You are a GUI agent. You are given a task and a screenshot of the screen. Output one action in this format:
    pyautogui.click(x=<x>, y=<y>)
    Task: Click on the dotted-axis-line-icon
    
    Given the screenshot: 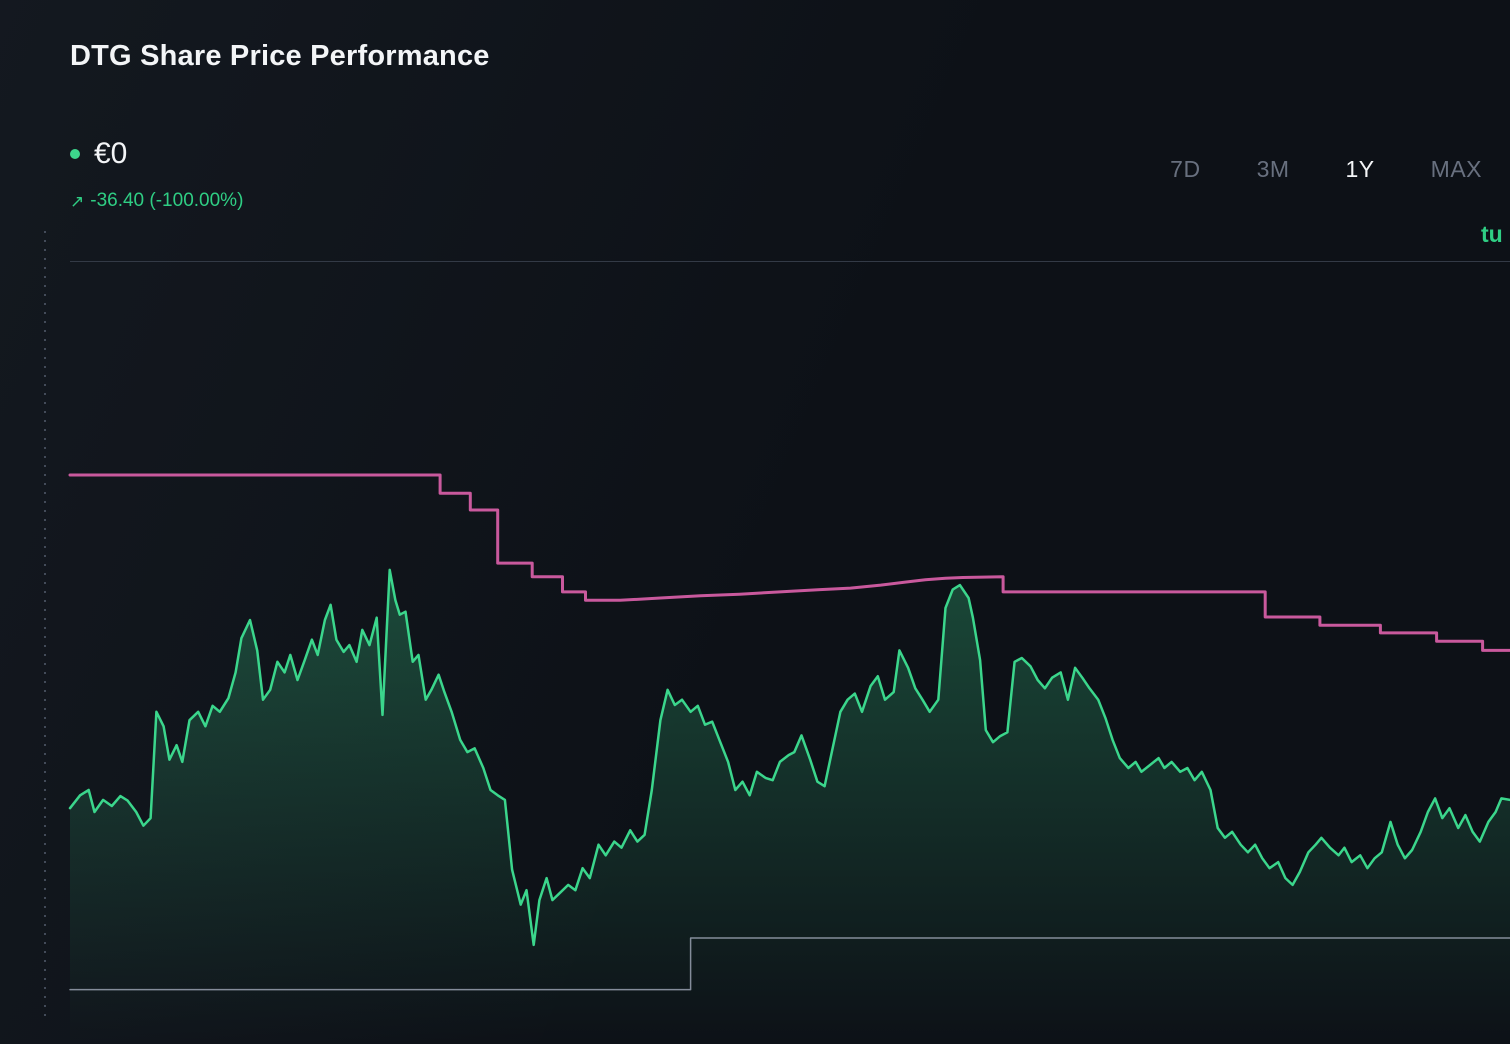 What is the action you would take?
    pyautogui.click(x=45, y=627)
    